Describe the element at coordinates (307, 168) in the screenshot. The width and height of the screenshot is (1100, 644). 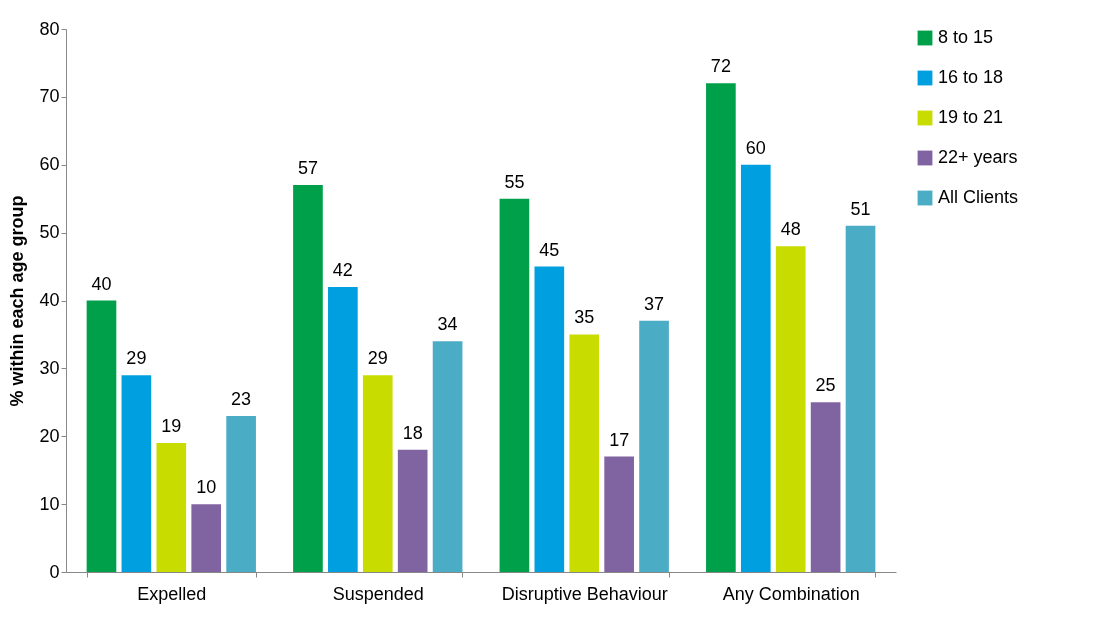
I see `data-label: 57` at that location.